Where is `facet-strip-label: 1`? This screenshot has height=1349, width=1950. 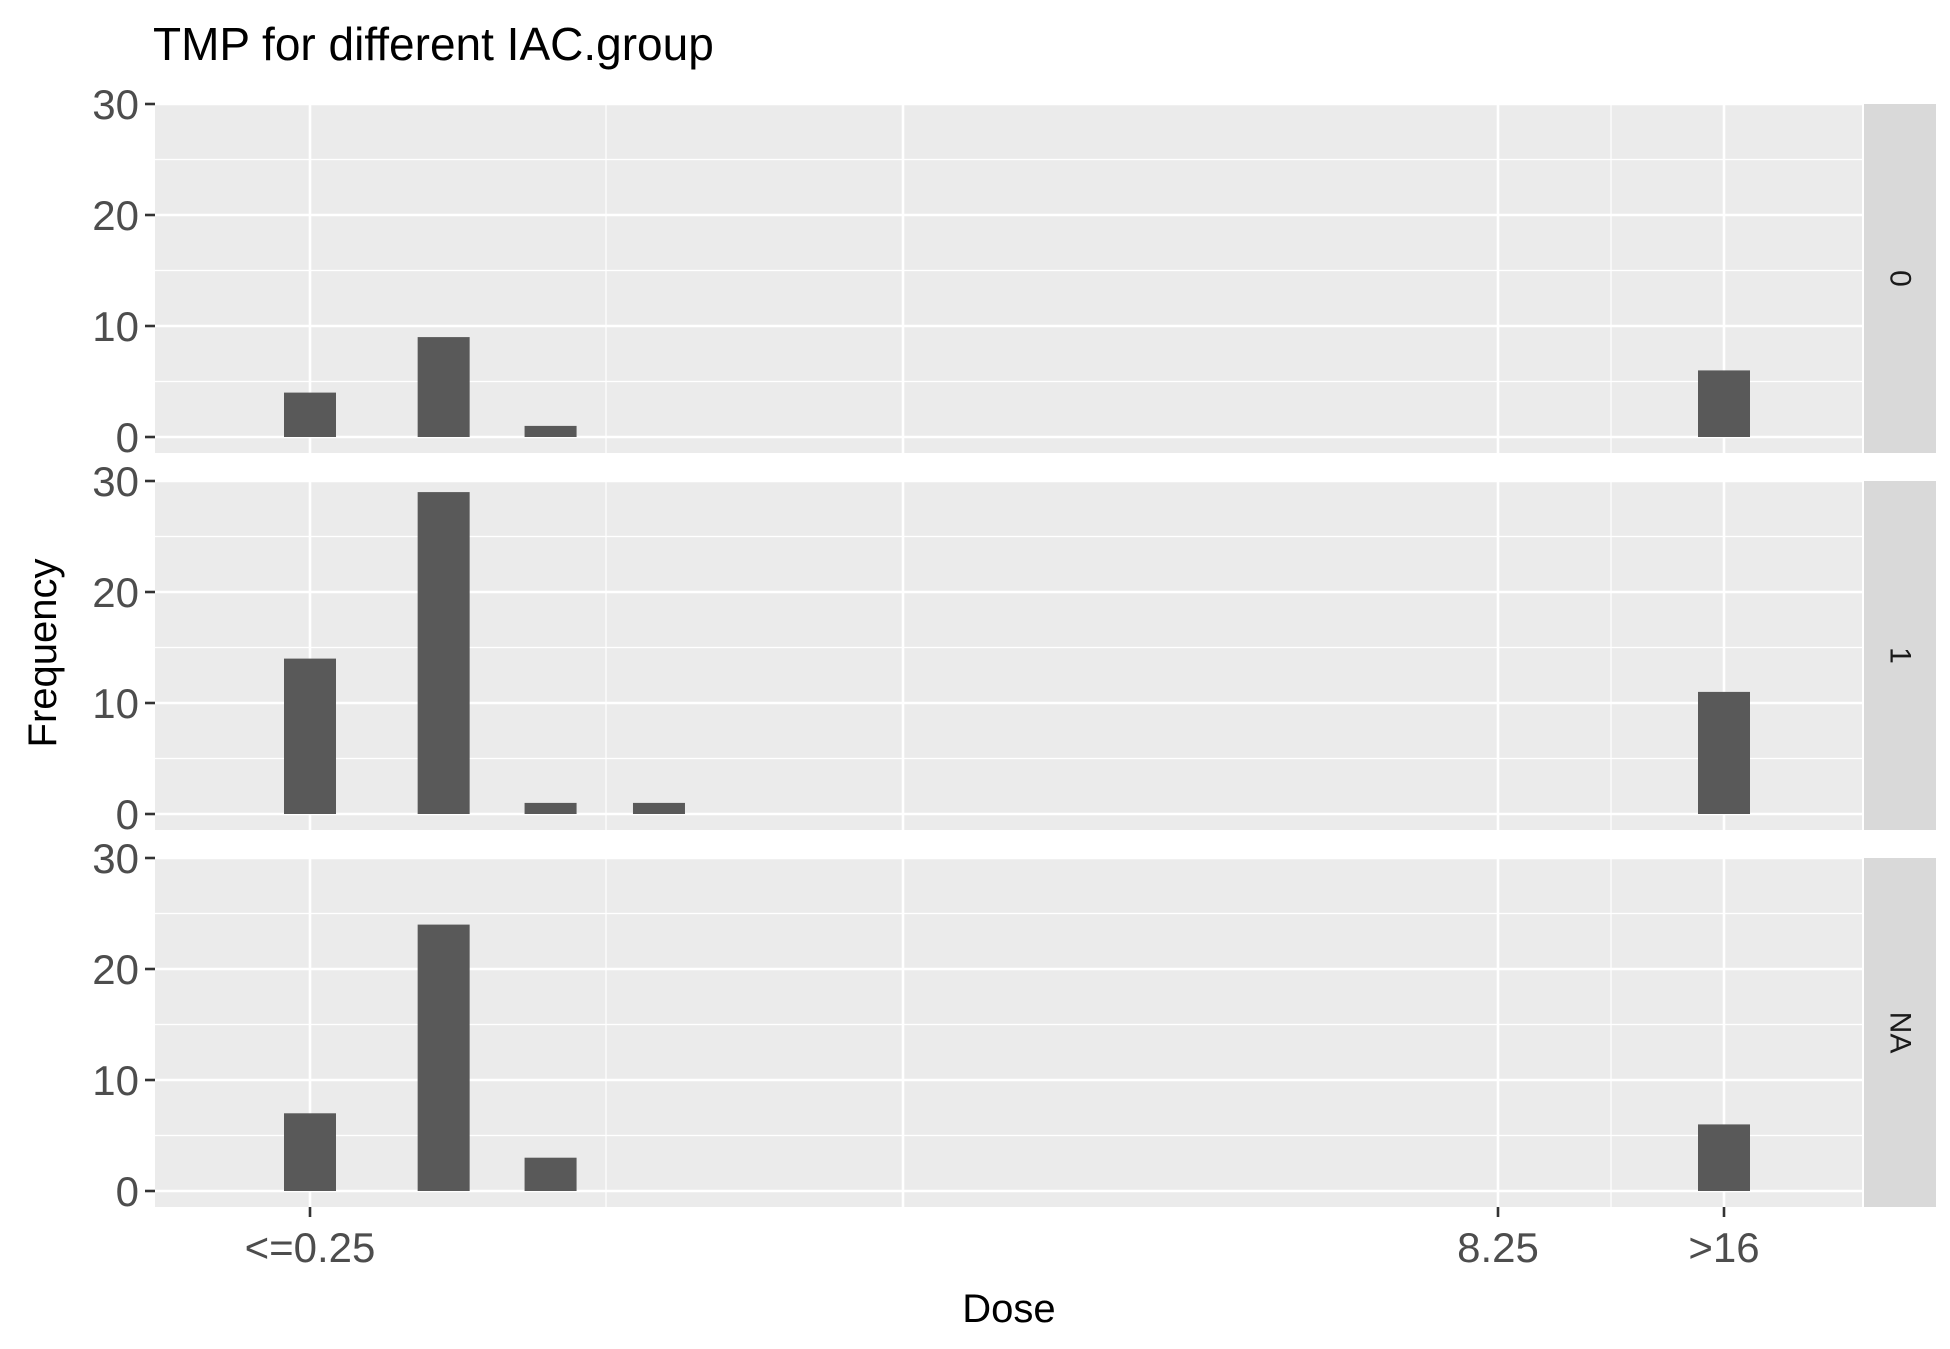
facet-strip-label: 1 is located at coordinates (1900, 655).